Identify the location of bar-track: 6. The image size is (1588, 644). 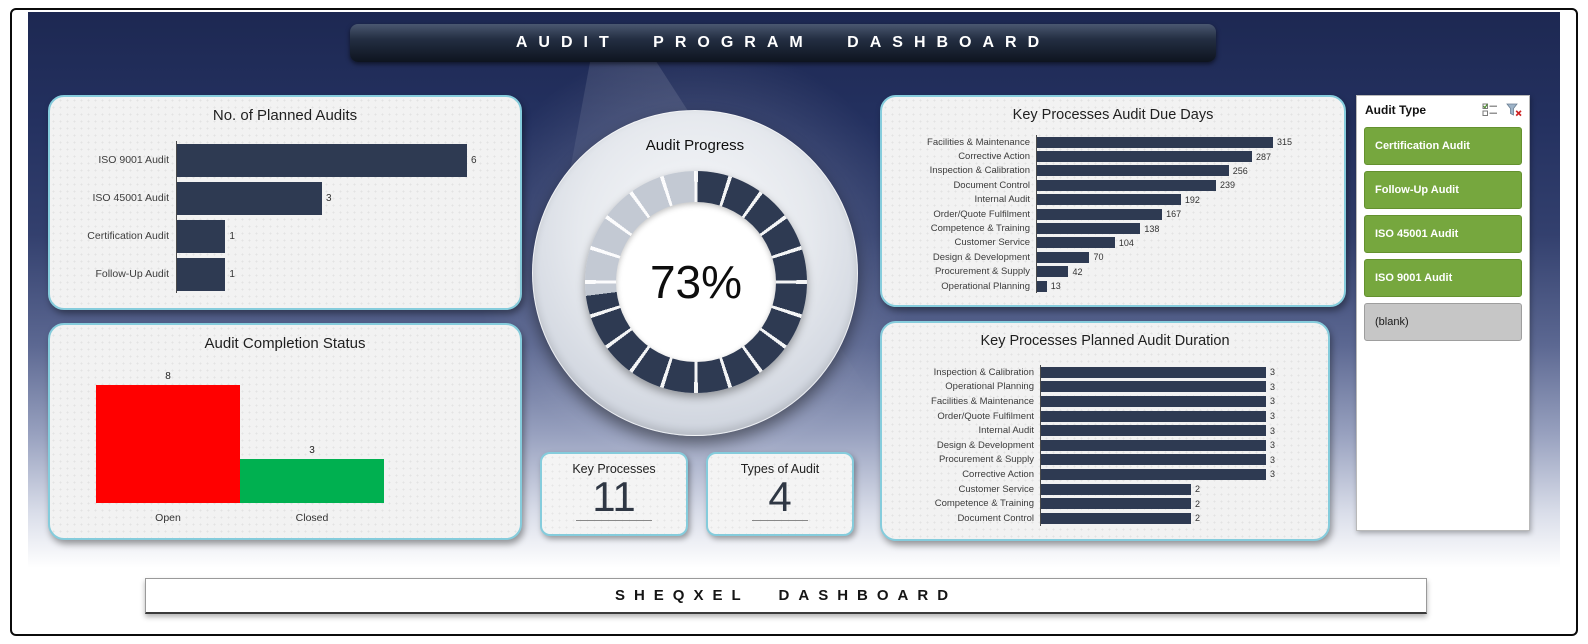
(343, 160).